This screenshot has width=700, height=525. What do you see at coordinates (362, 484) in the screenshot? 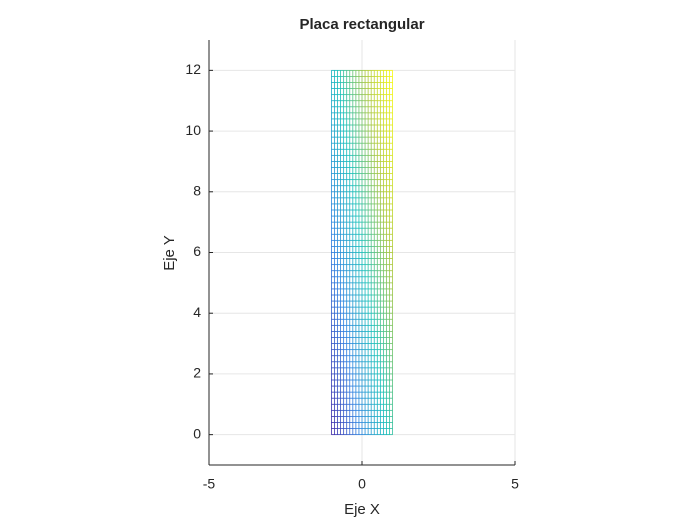
I see `x-tick-label: 0` at bounding box center [362, 484].